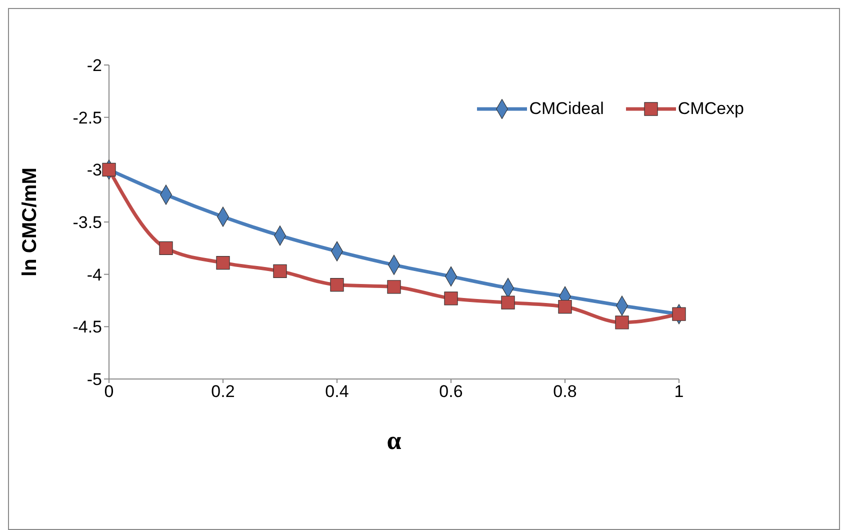 The width and height of the screenshot is (843, 530). What do you see at coordinates (87, 118) in the screenshot?
I see `y-tick-label: -2.5` at bounding box center [87, 118].